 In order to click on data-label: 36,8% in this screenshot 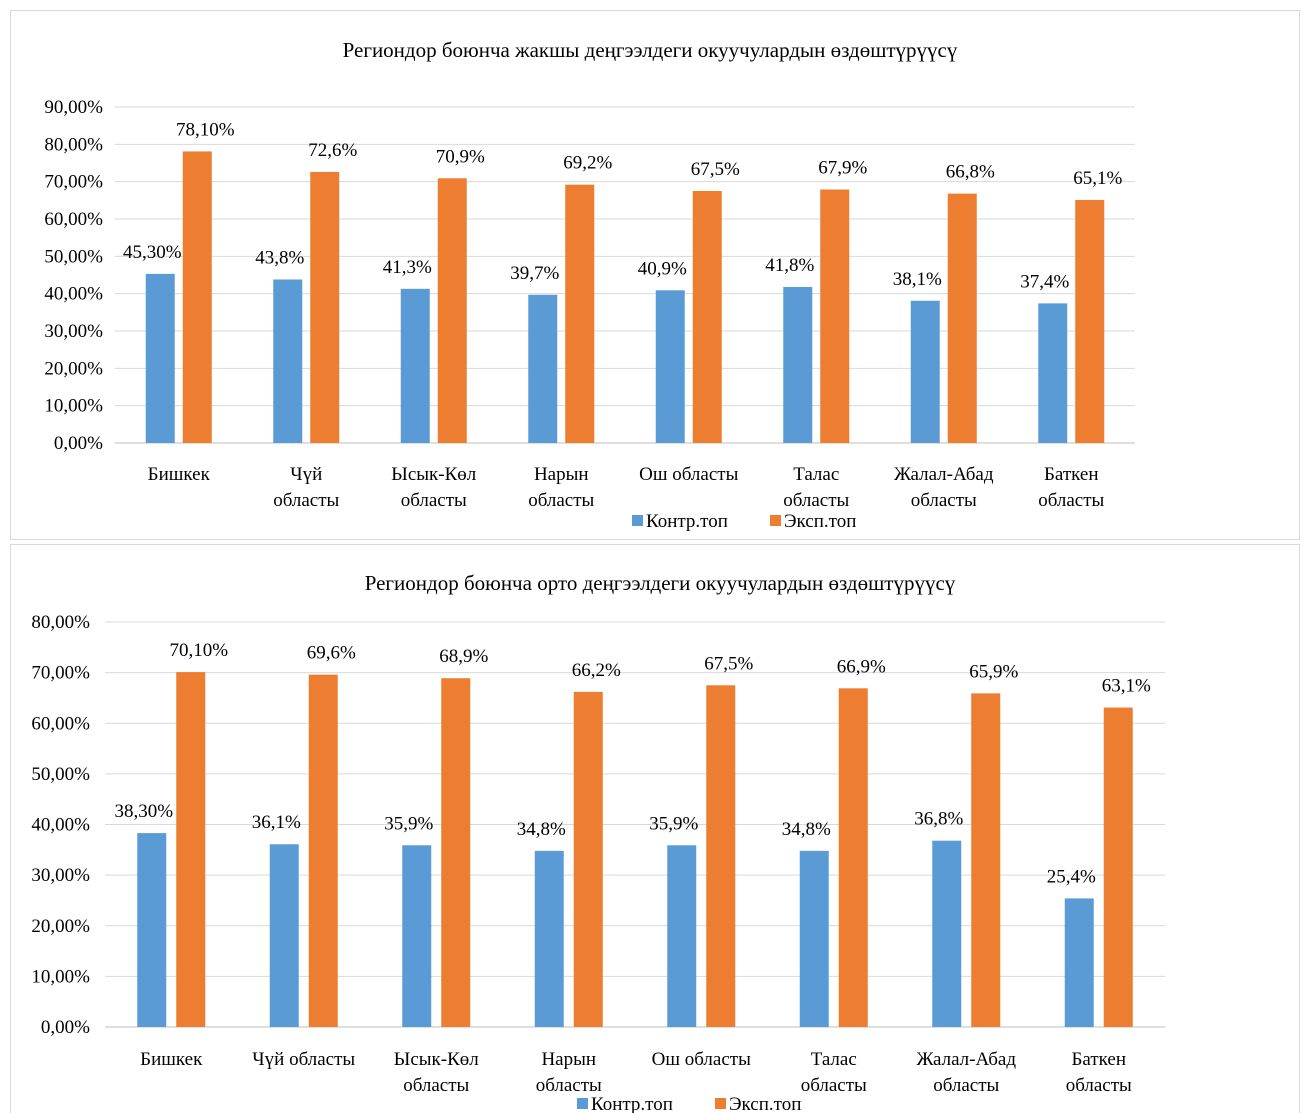, I will do `click(938, 819)`.